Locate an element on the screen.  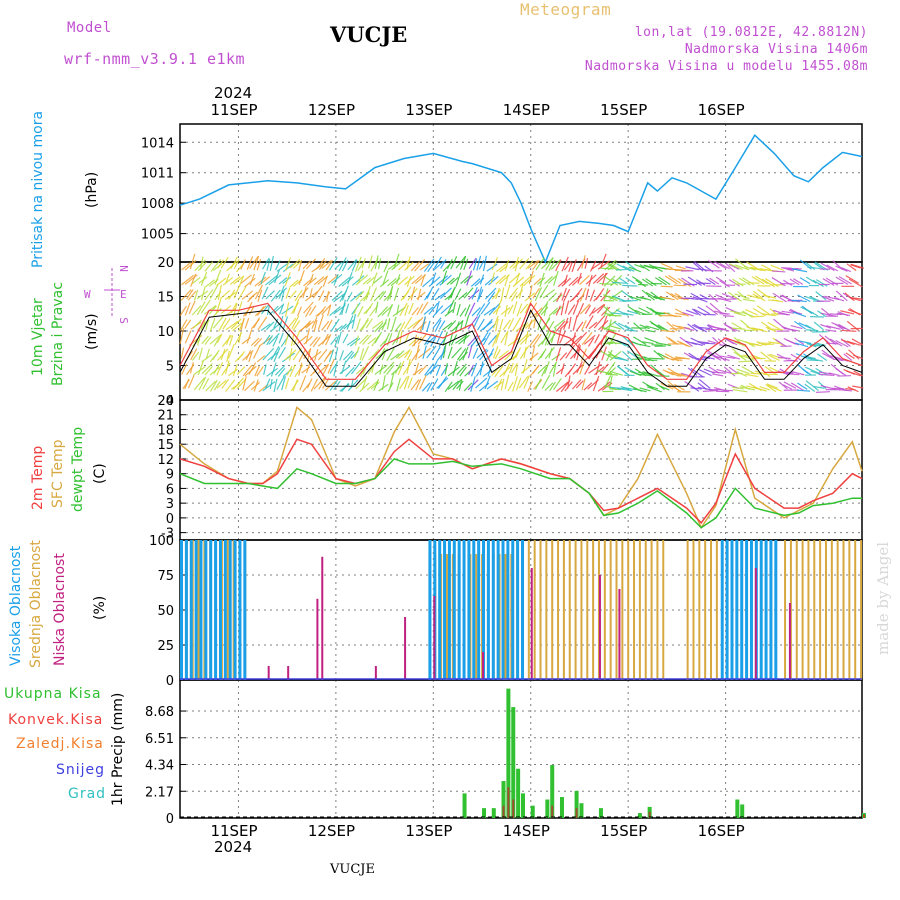
bottom-day-label: 13SEP is located at coordinates (429, 831).